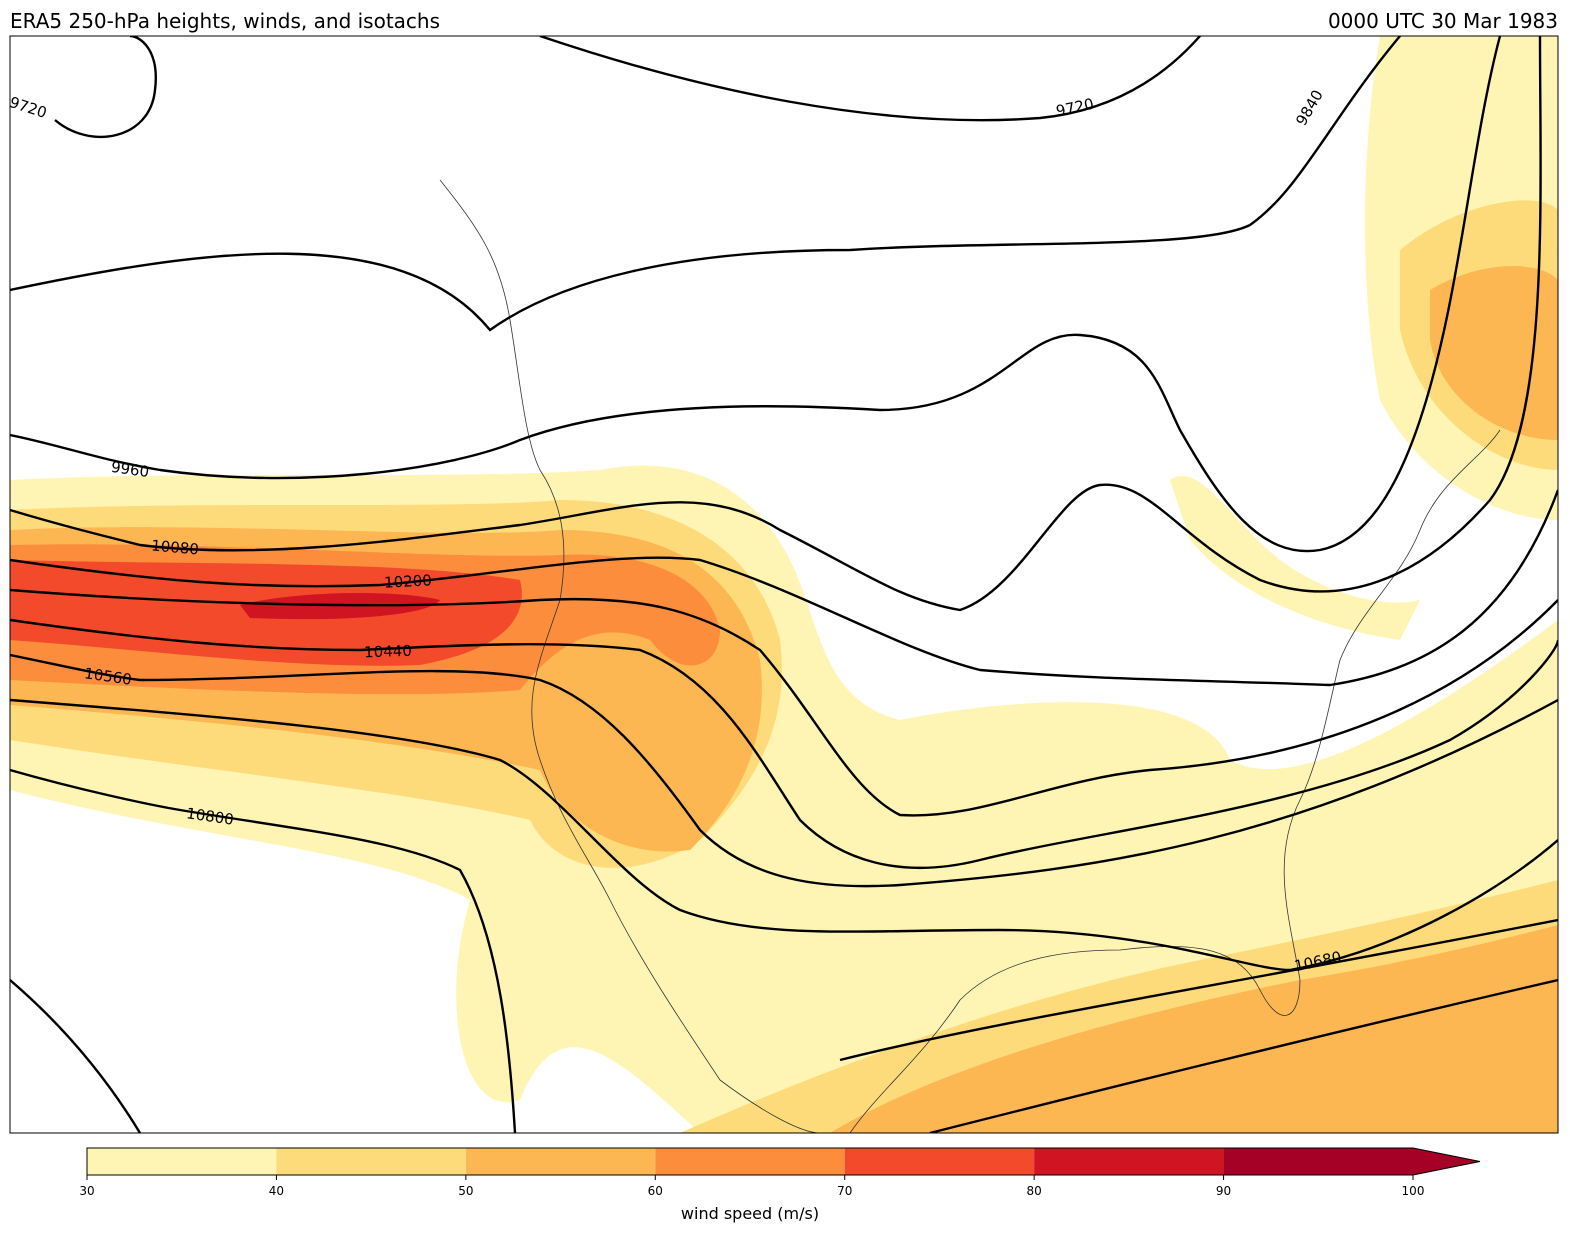 This screenshot has width=1570, height=1239. I want to click on colorbar-tick-label: 40, so click(276, 1191).